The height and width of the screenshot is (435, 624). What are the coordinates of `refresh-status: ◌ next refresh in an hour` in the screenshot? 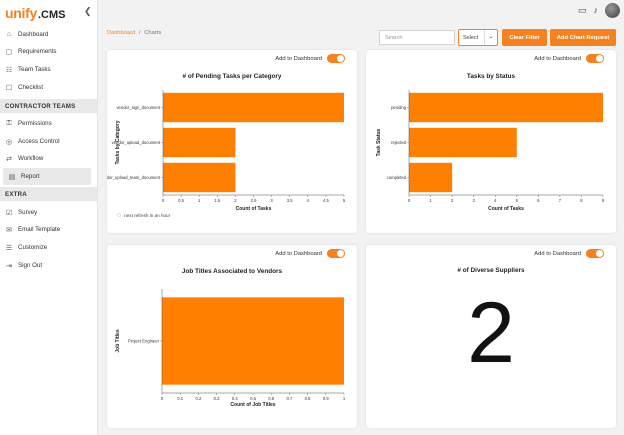 It's located at (143, 215).